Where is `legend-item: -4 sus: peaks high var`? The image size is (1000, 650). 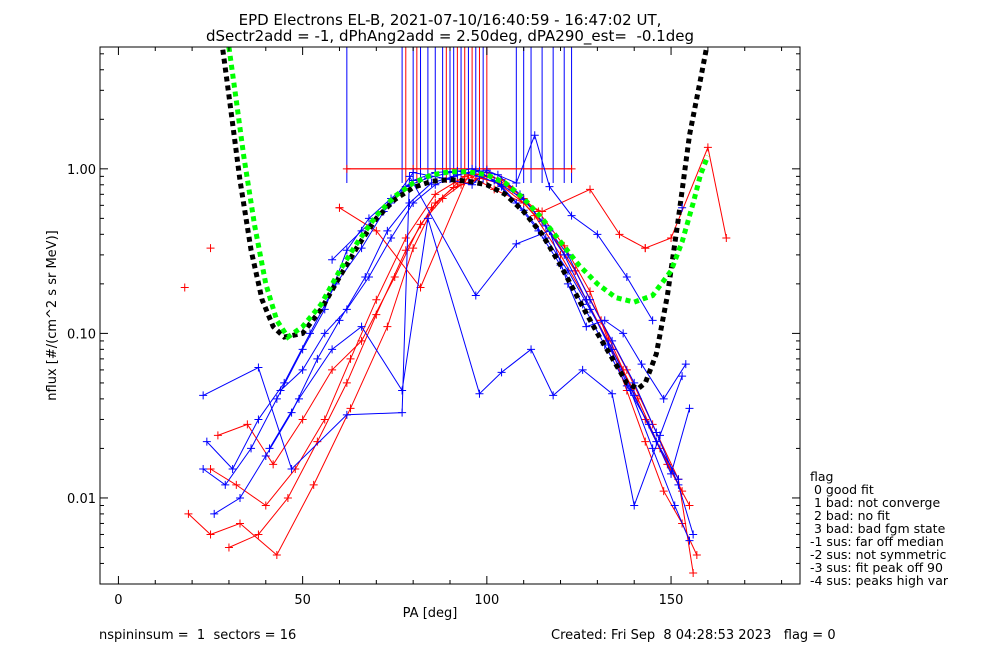
legend-item: -4 sus: peaks high var is located at coordinates (879, 580).